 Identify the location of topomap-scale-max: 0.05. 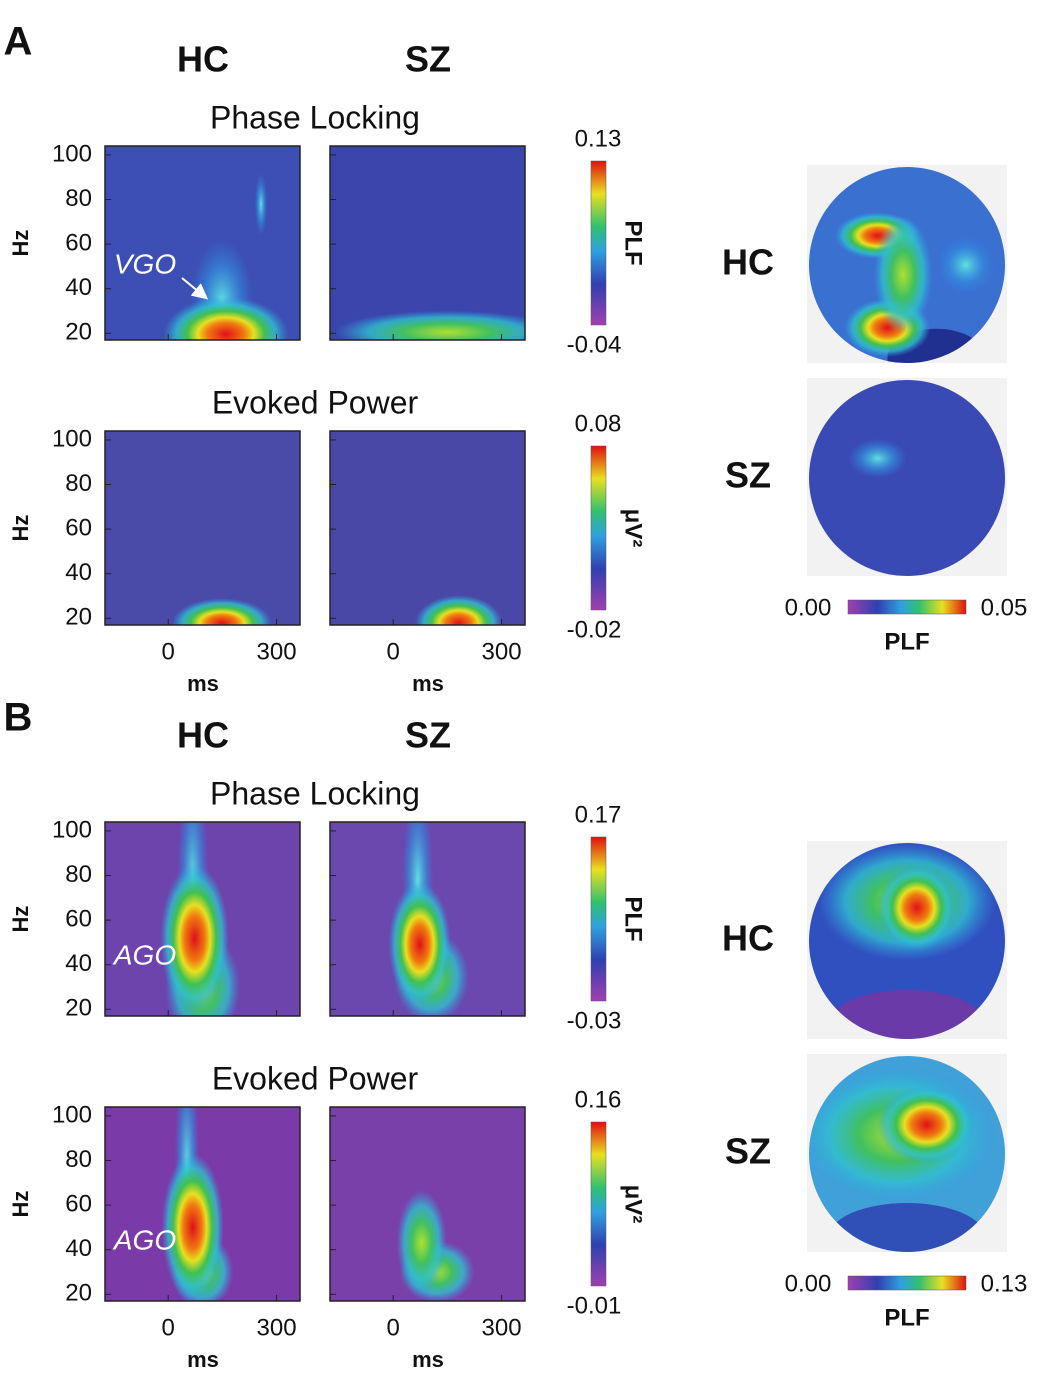
(1004, 607).